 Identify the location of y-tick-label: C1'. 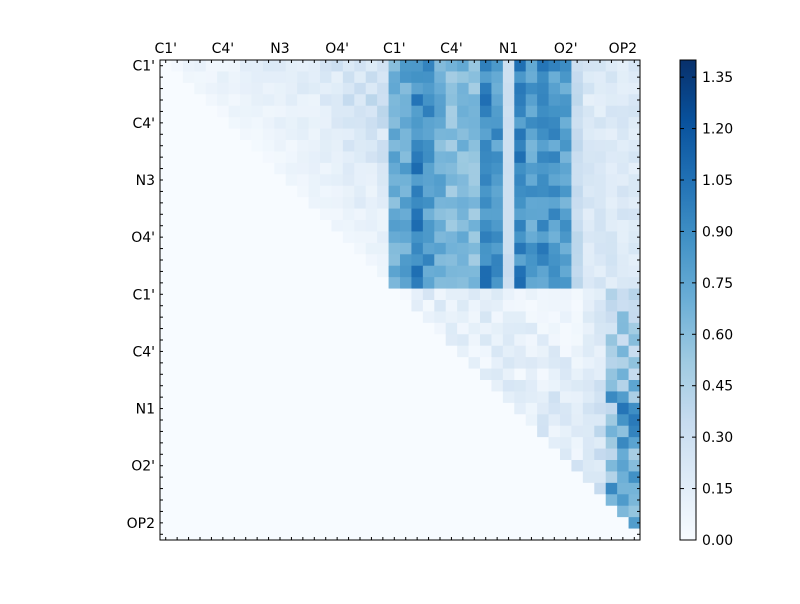
(143, 295).